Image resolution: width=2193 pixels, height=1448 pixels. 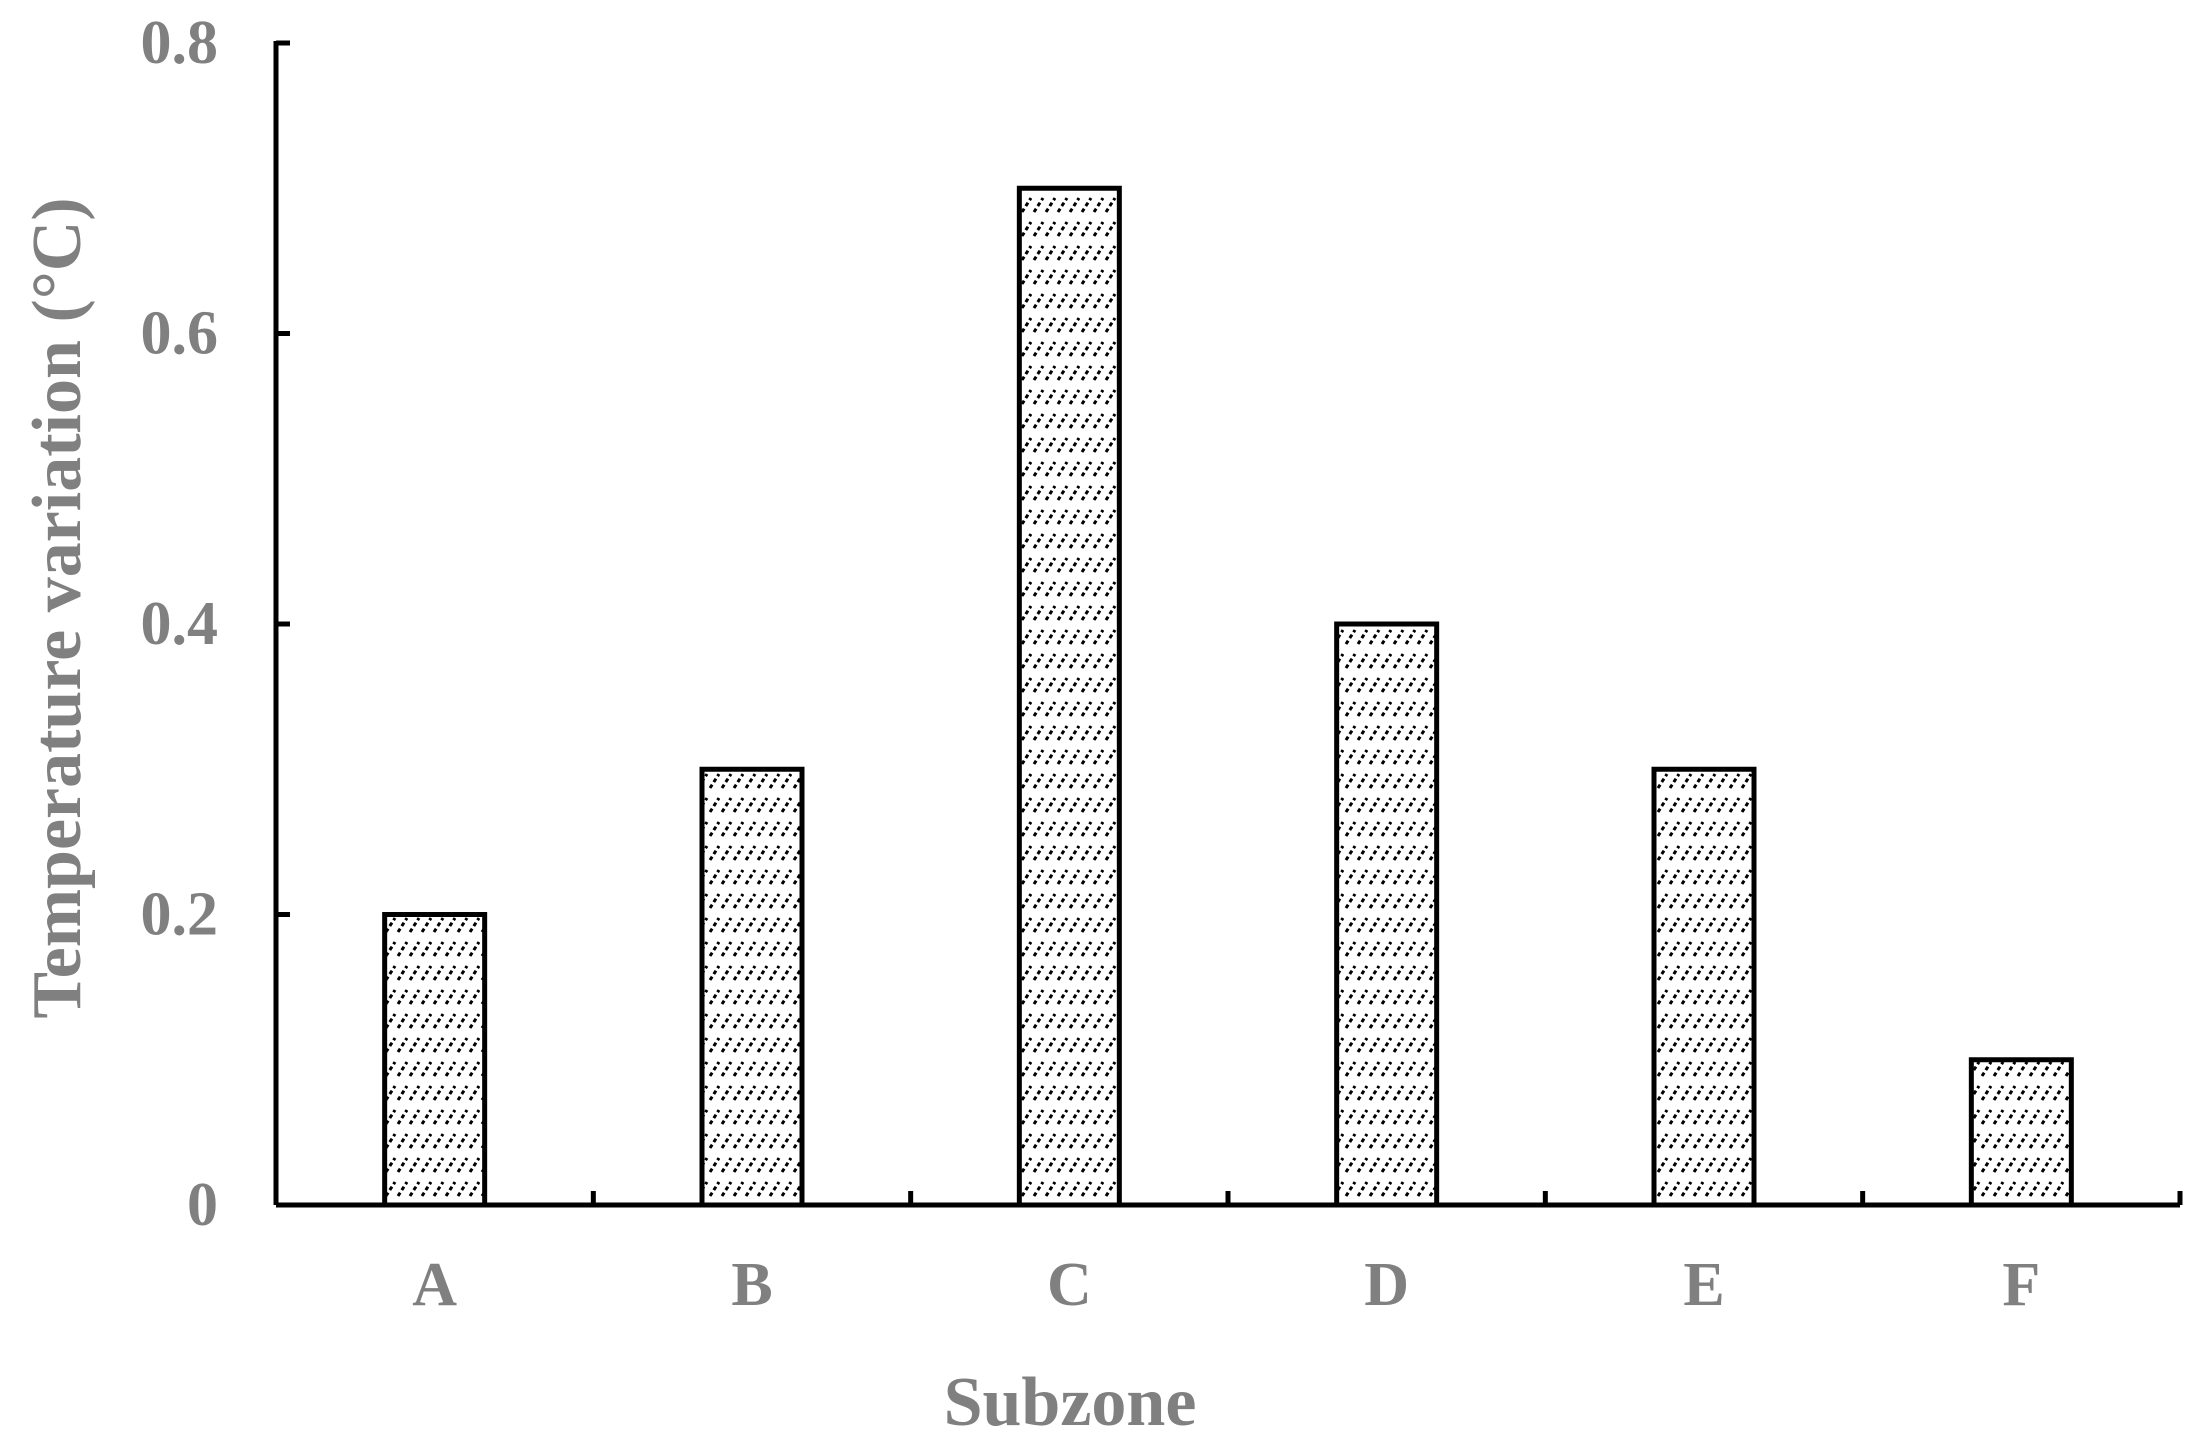 I want to click on x-tick-label-E: E, so click(x=1703, y=1285).